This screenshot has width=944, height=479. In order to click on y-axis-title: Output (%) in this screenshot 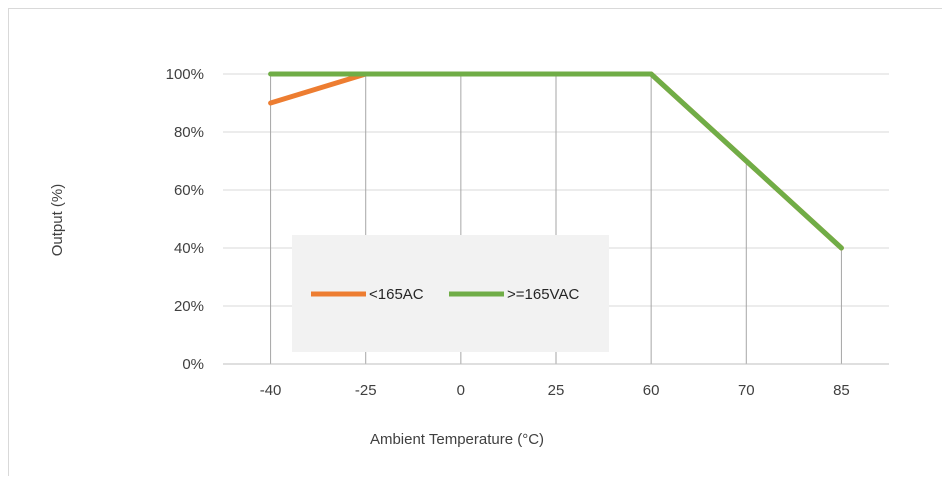, I will do `click(57, 220)`.